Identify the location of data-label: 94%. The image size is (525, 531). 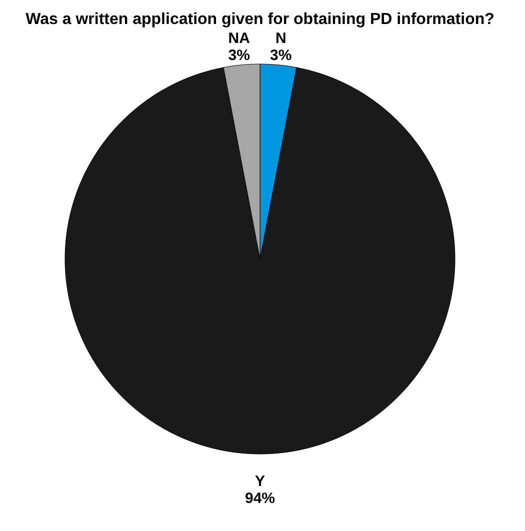
(260, 498).